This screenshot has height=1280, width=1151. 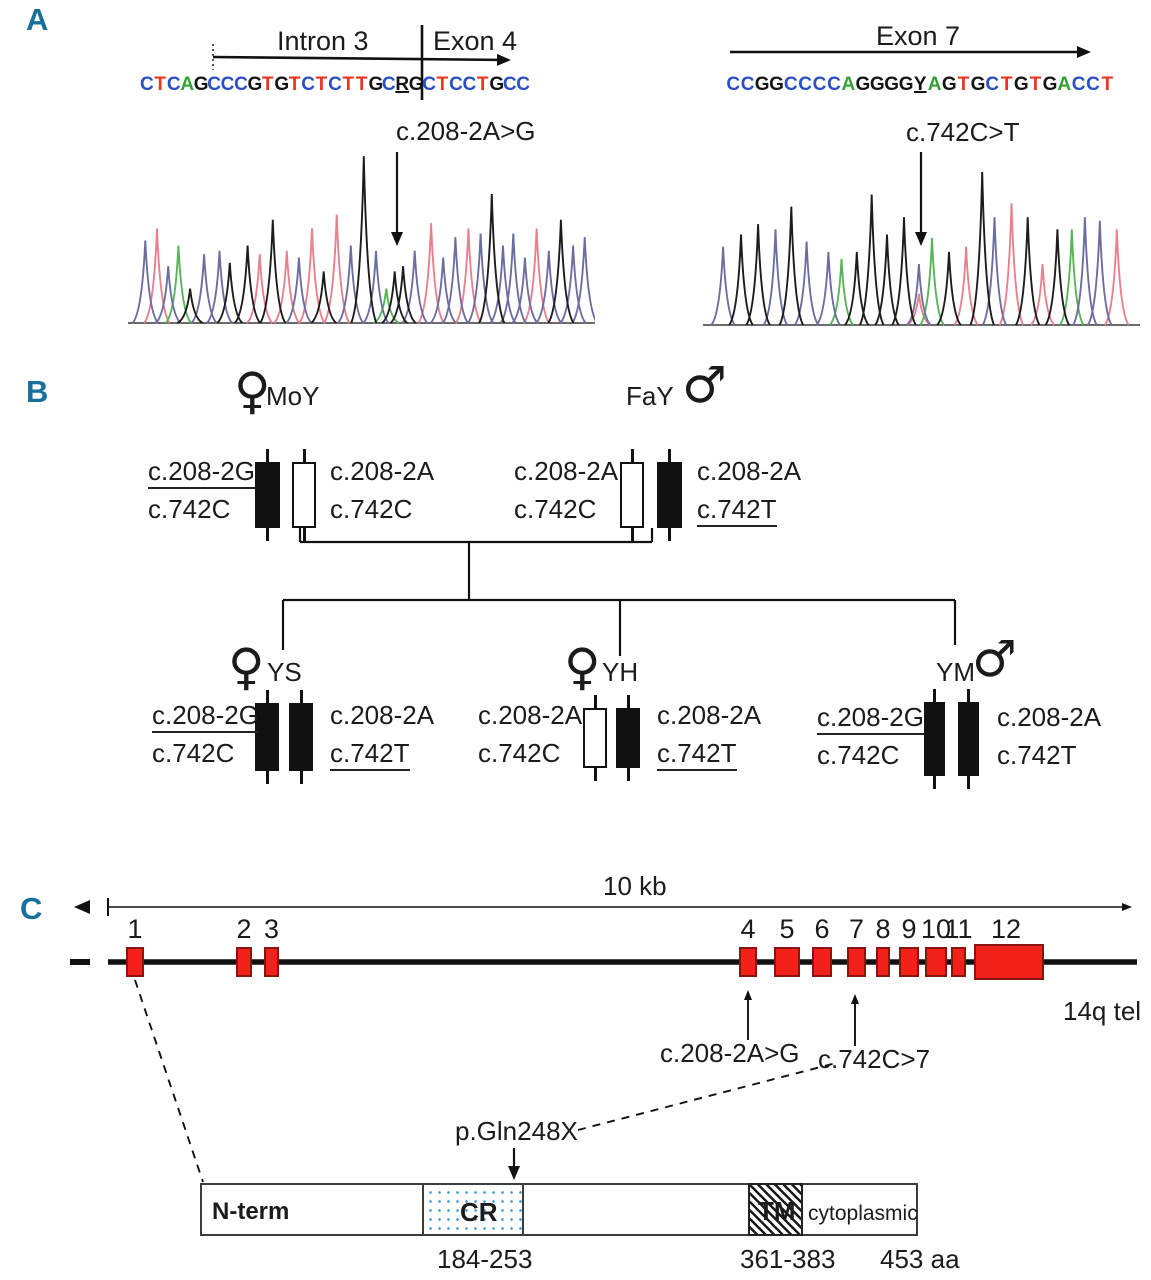 I want to click on genotype-label-yh-left-1: c.742C, so click(x=519, y=753).